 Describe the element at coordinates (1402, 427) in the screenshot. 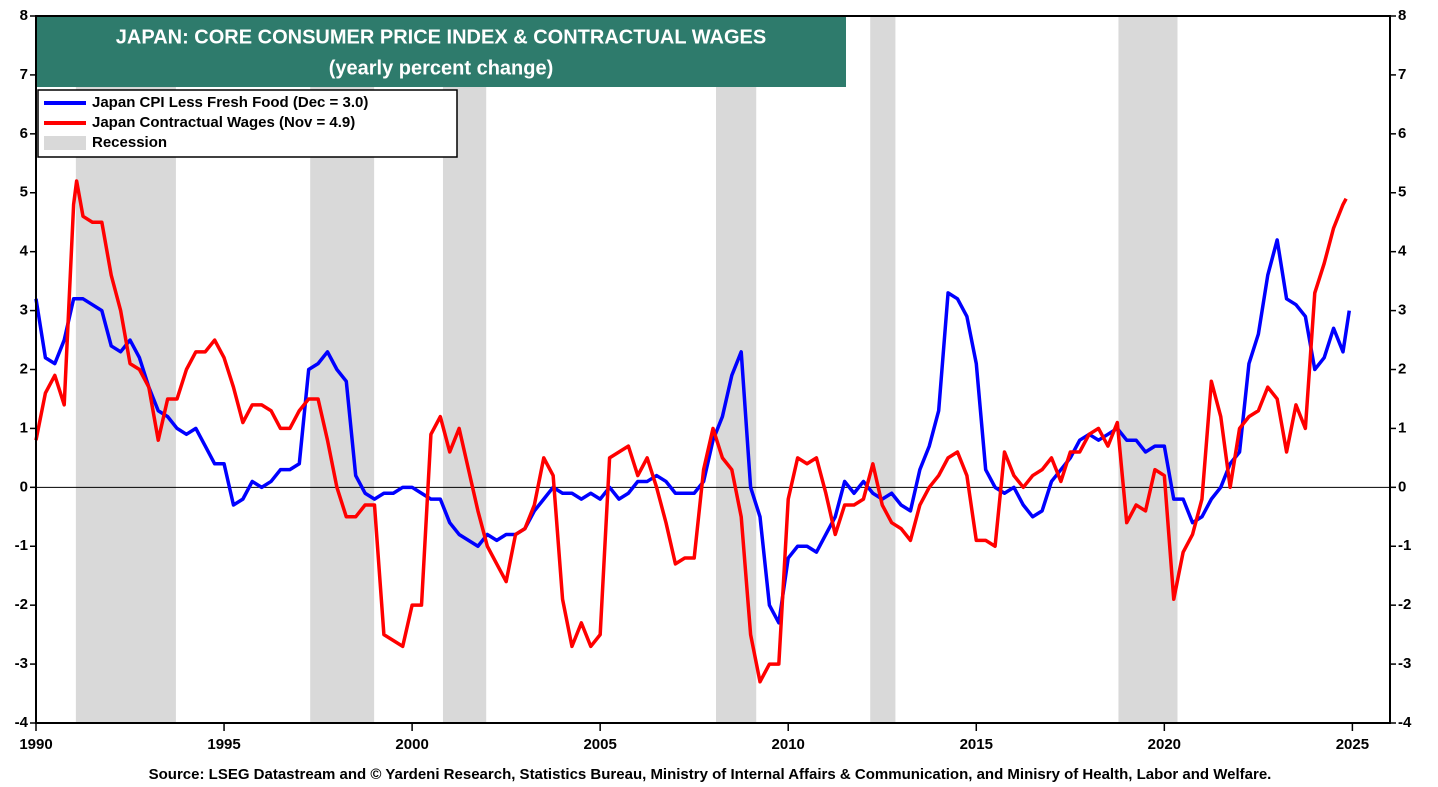

I see `y2-tick-label: 1` at that location.